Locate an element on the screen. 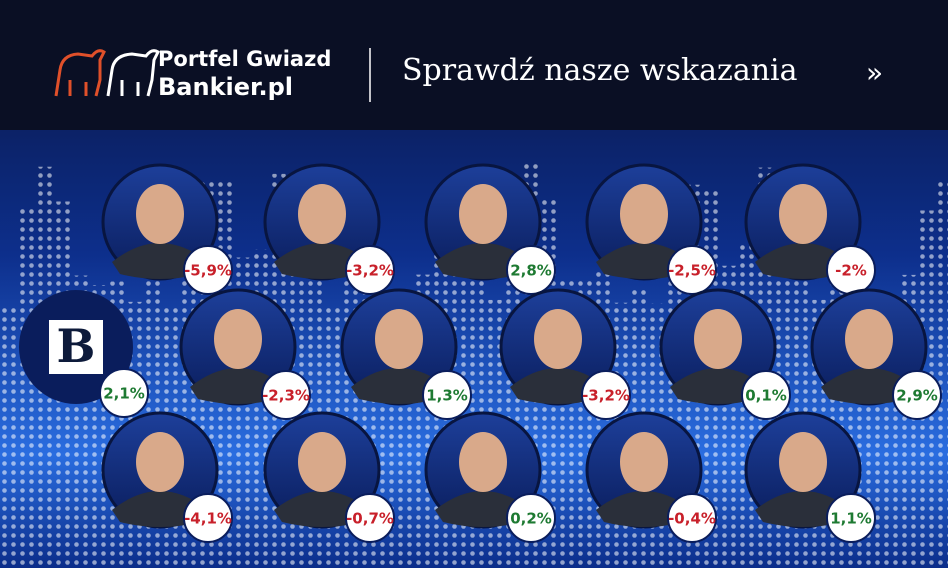  badge-value: 0,1% is located at coordinates (766, 396).